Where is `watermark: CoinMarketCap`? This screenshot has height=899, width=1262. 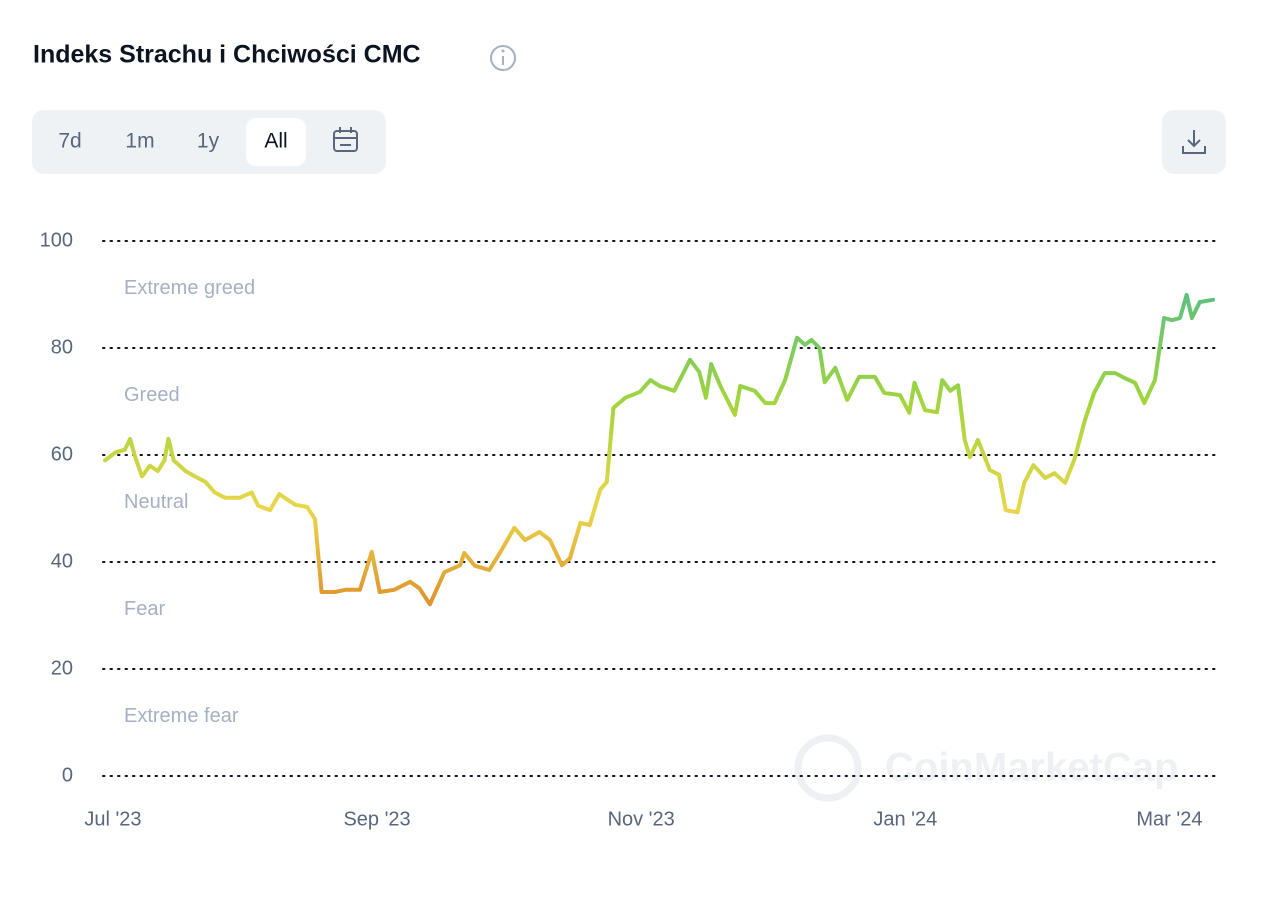 watermark: CoinMarketCap is located at coordinates (986, 768).